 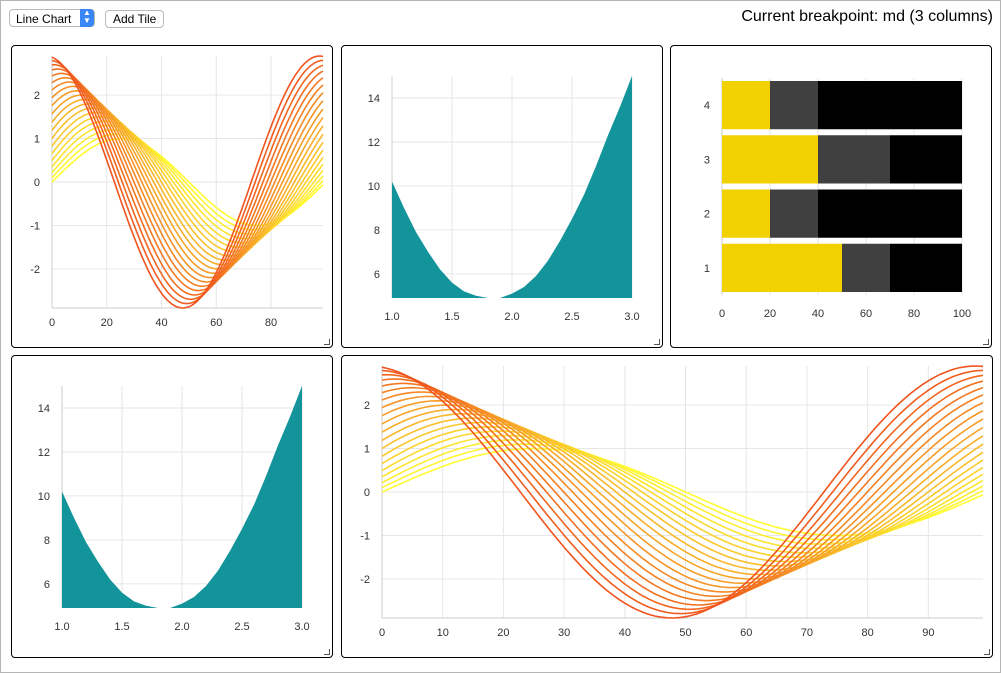 What do you see at coordinates (181, 627) in the screenshot?
I see `x-tick-label: 2.0` at bounding box center [181, 627].